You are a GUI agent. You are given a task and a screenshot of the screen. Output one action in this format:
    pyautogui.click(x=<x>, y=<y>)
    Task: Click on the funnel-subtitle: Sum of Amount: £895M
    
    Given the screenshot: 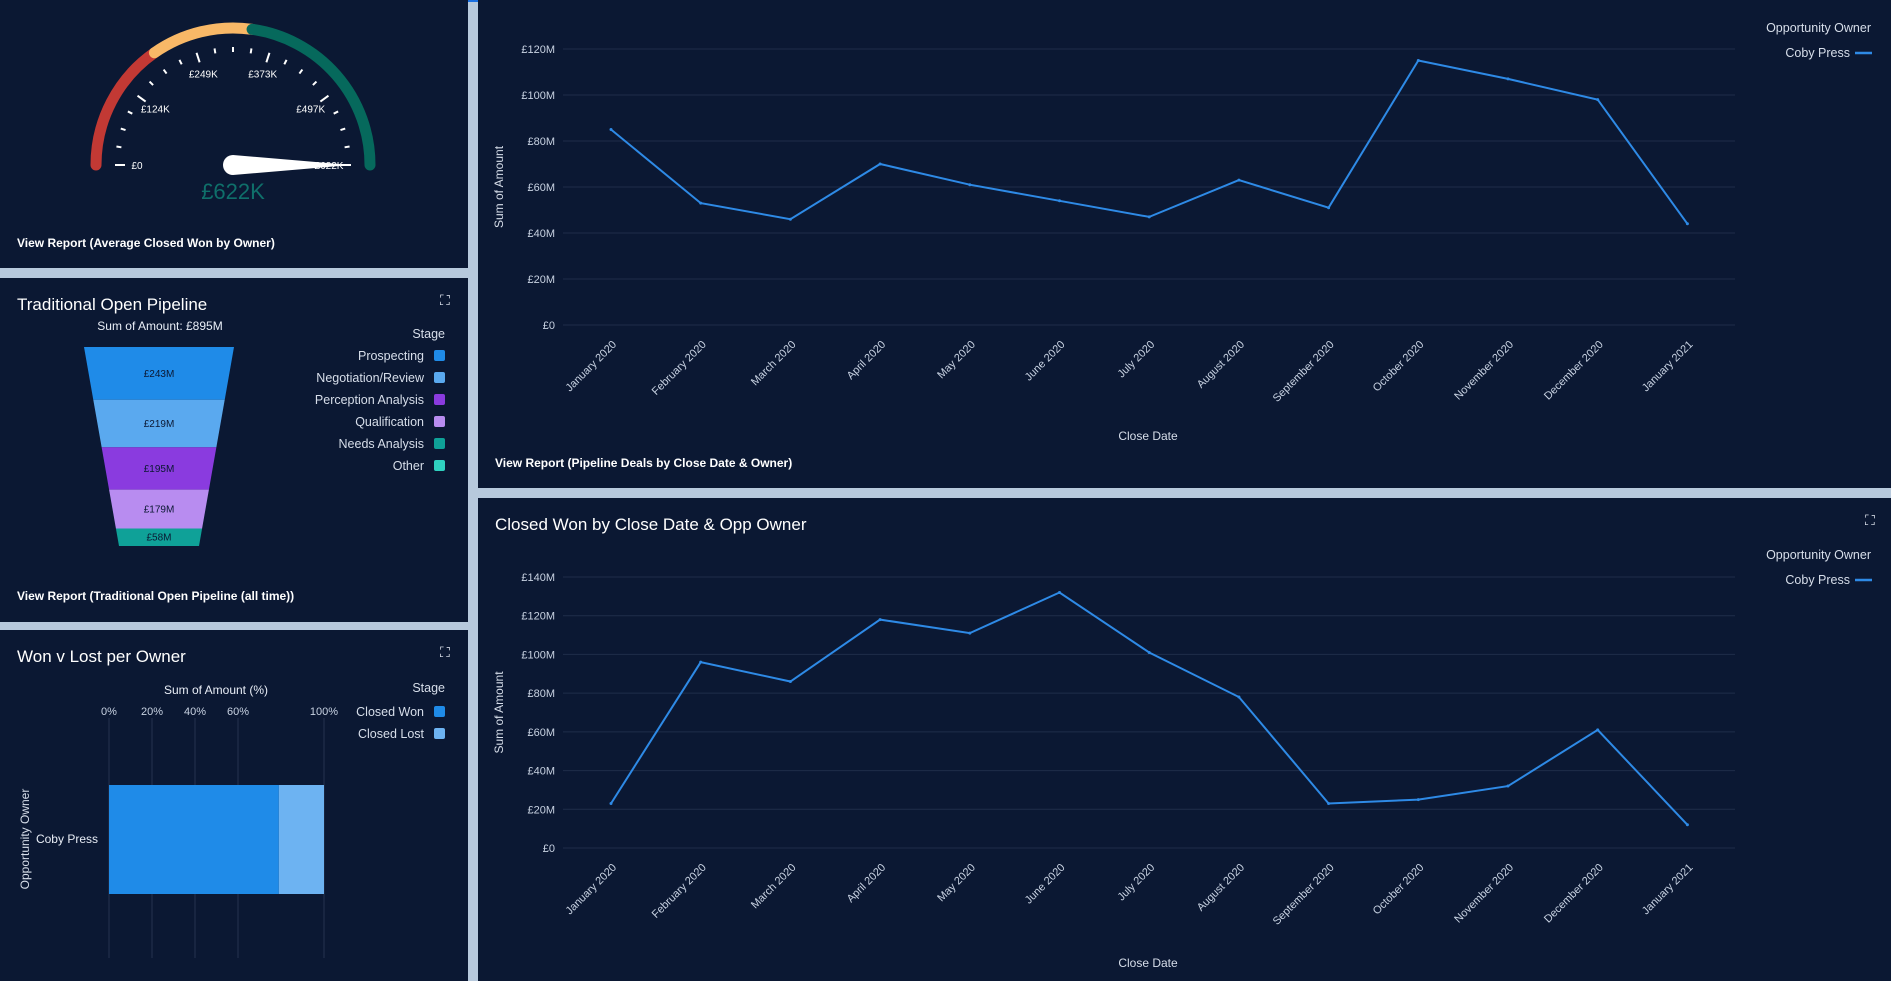 What is the action you would take?
    pyautogui.click(x=159, y=326)
    